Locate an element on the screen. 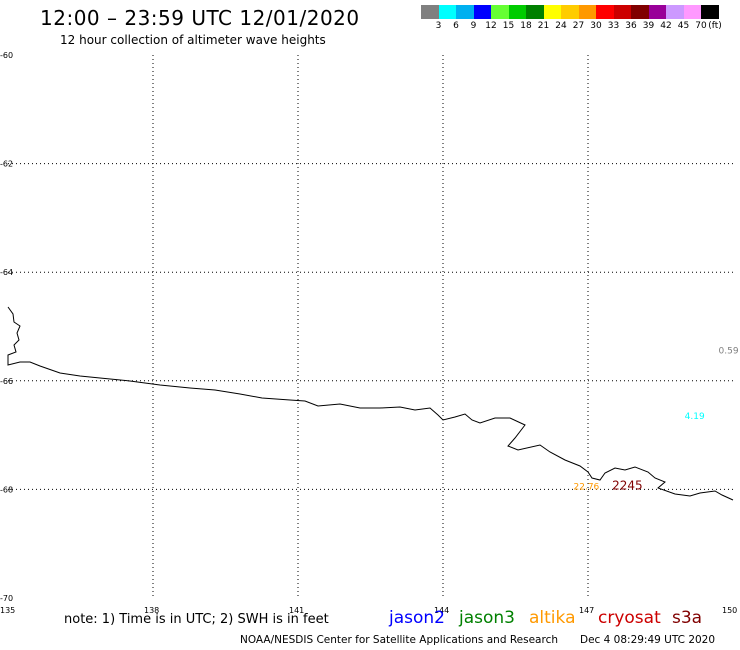  color-scale-label: 21 is located at coordinates (543, 26).